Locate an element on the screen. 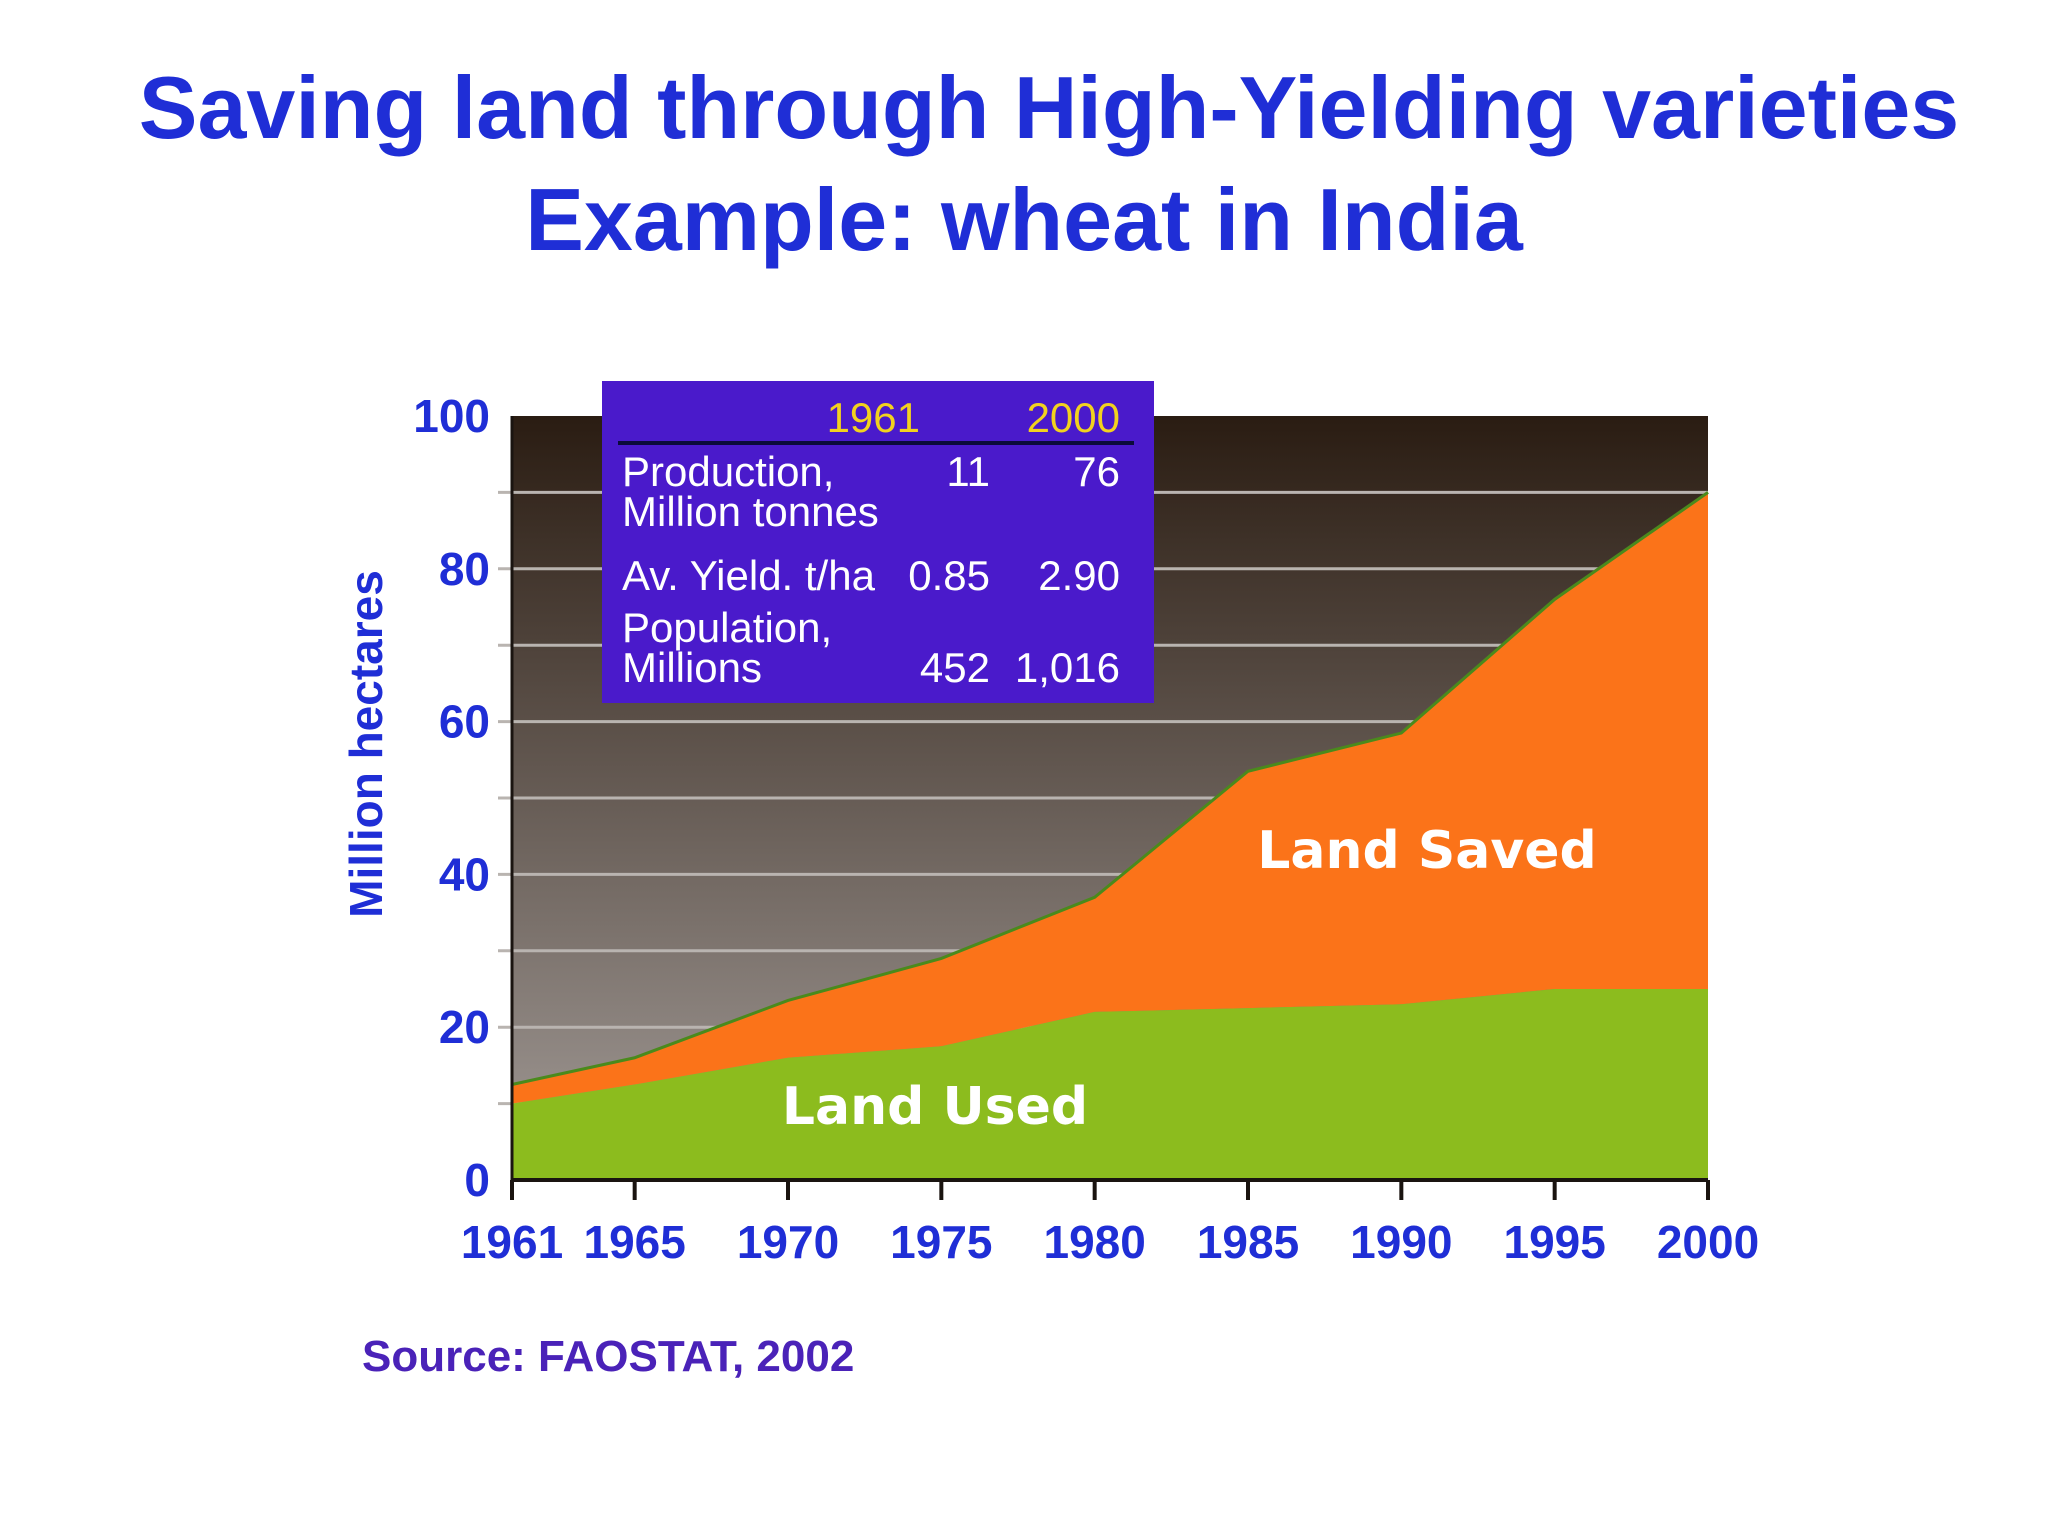  x-tick-label-1980: 1980 is located at coordinates (1094, 1242).